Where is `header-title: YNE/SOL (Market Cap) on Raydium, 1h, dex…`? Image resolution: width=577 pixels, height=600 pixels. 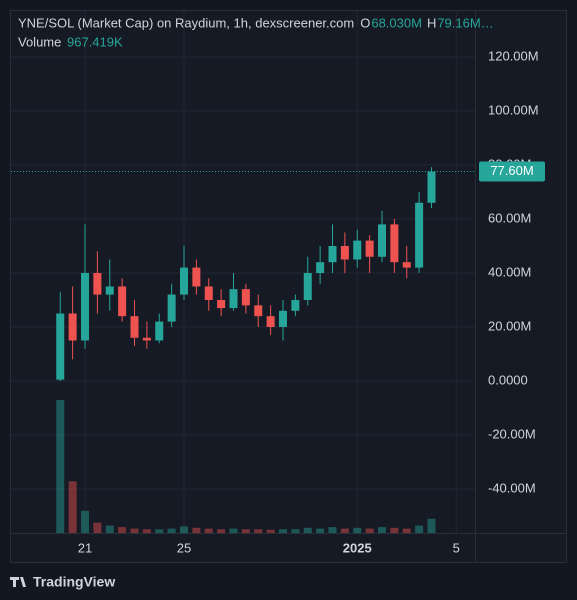
header-title: YNE/SOL (Market Cap) on Raydium, 1h, dex… is located at coordinates (186, 22).